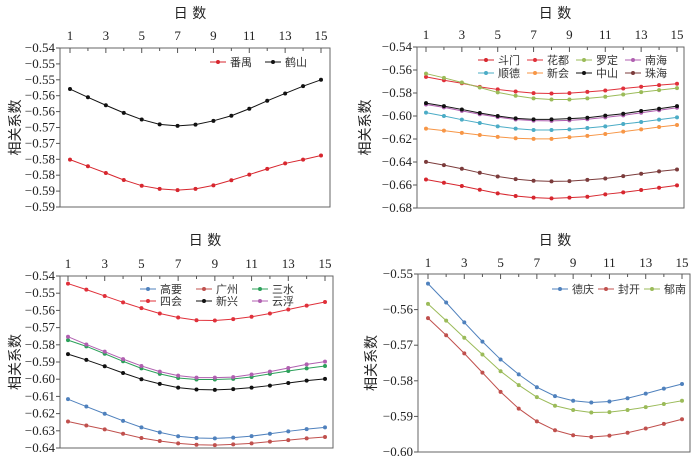 The height and width of the screenshot is (471, 700). I want to click on series-新会, so click(551, 131).